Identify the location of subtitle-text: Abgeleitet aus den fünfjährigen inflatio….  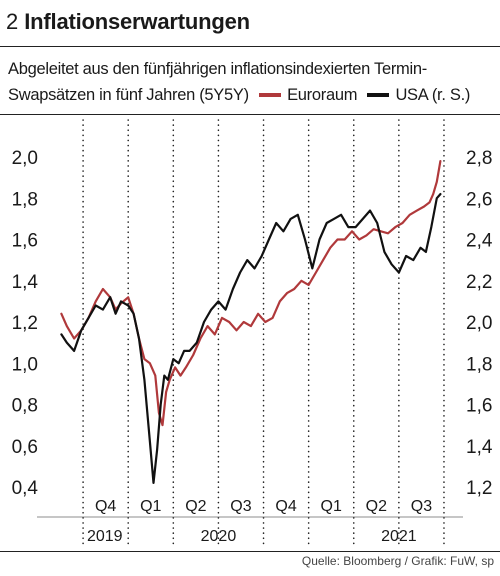
(217, 82).